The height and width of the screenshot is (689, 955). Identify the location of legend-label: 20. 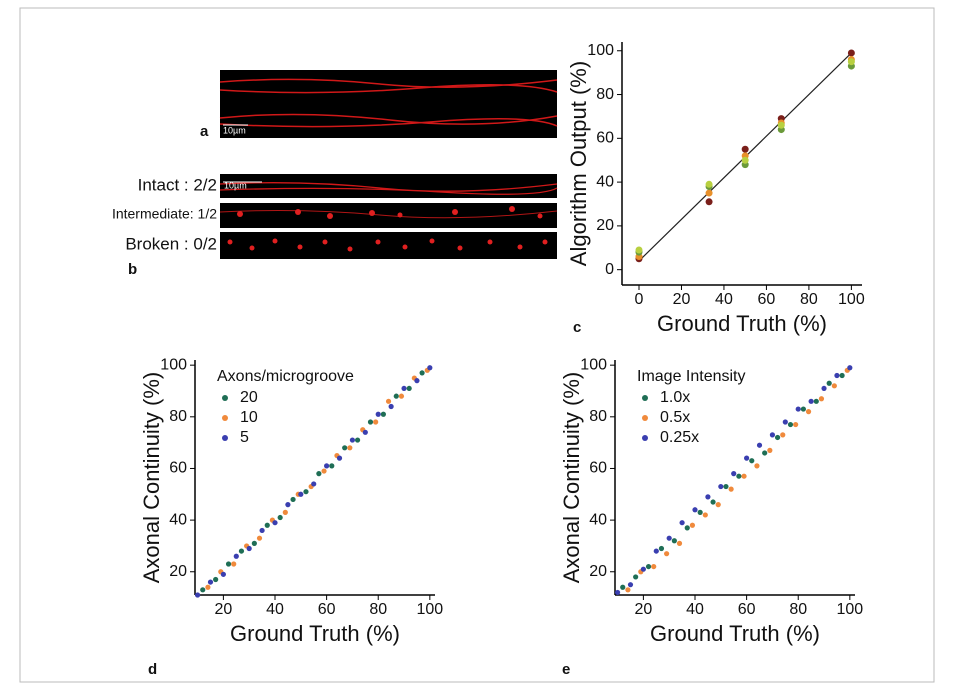
(249, 397).